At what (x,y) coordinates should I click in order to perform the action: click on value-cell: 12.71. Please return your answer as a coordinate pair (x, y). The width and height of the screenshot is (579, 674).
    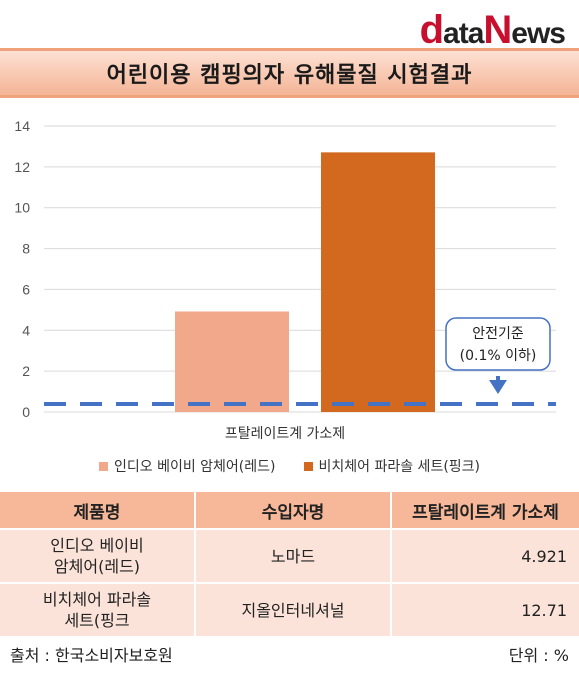
    Looking at the image, I should click on (485, 609).